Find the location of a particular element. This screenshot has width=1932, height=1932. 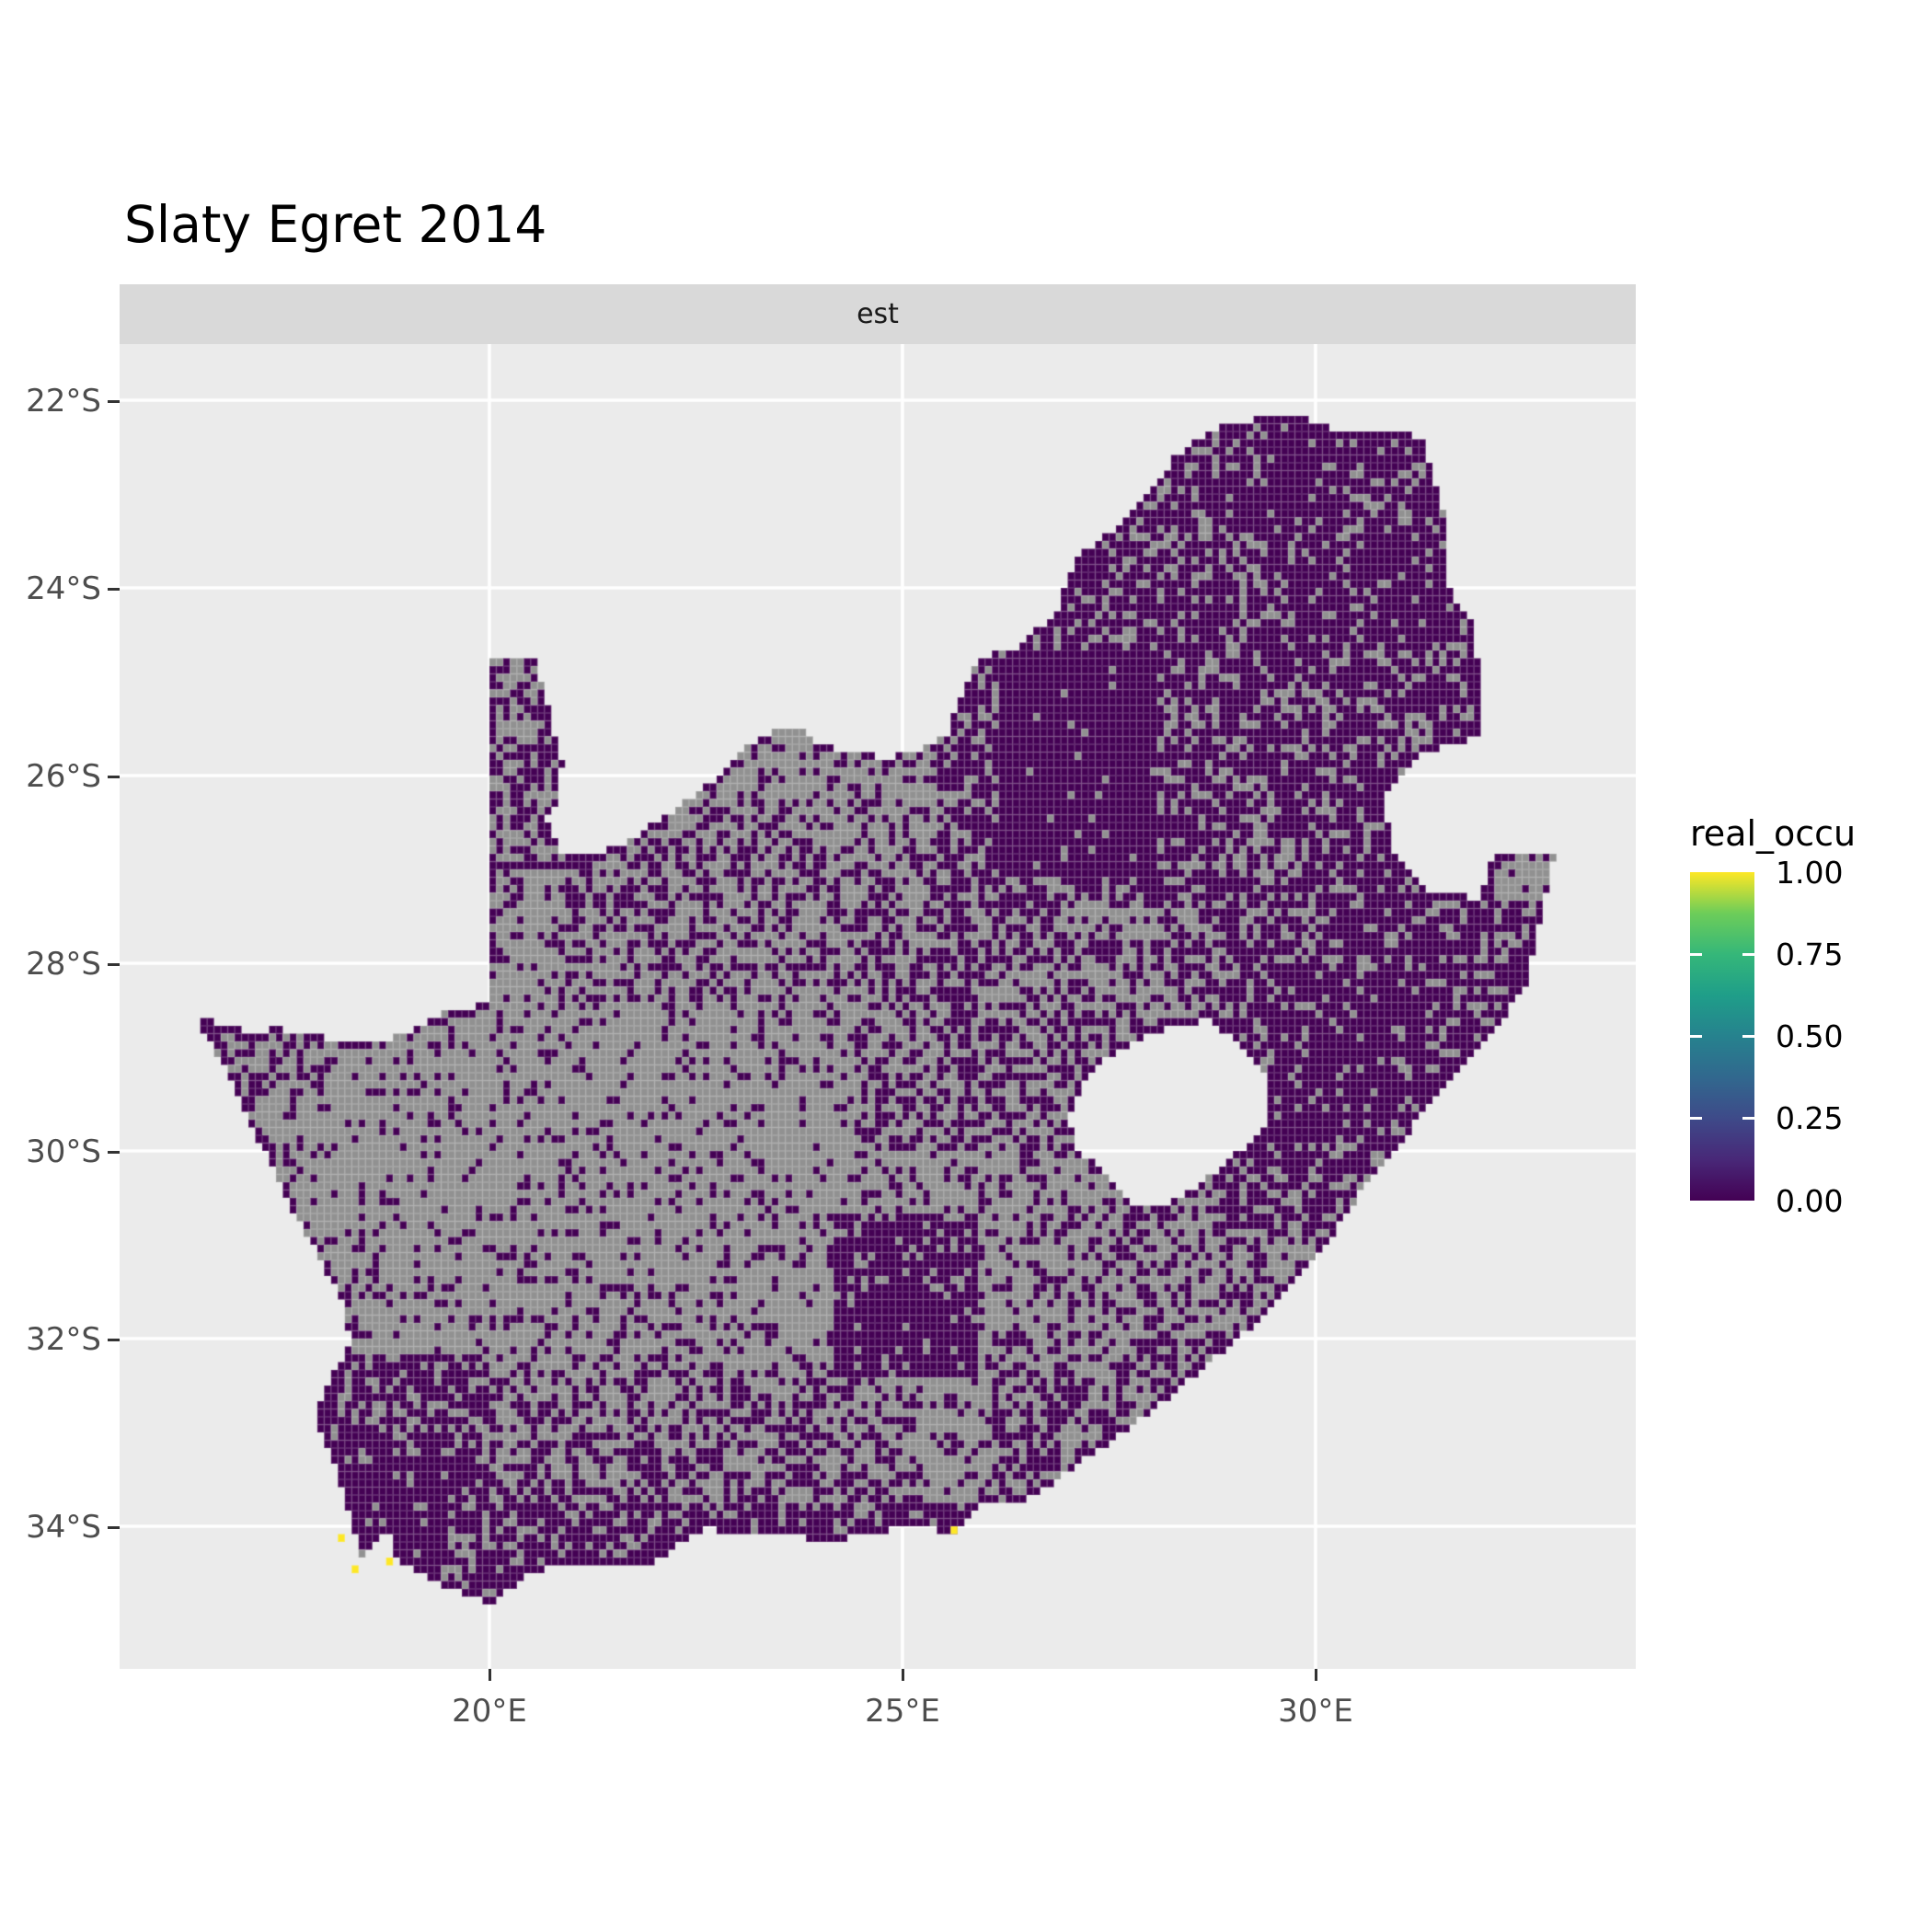

legend-label: 0.25 is located at coordinates (1810, 1118).